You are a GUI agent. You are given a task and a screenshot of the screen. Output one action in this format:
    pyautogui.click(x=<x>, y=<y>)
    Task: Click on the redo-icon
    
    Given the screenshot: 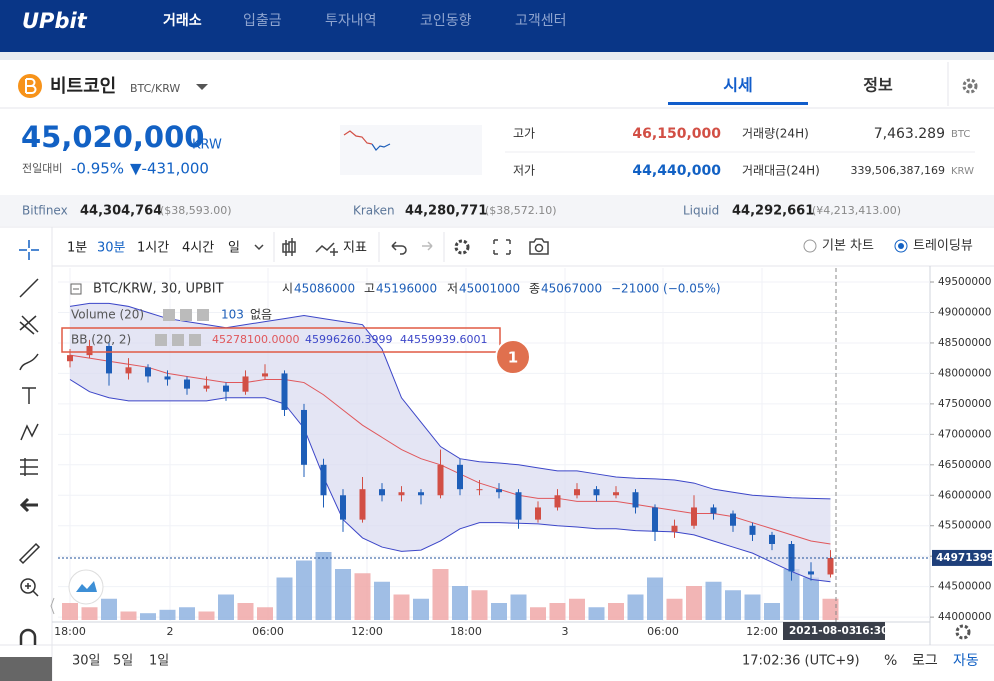 What is the action you would take?
    pyautogui.click(x=427, y=246)
    